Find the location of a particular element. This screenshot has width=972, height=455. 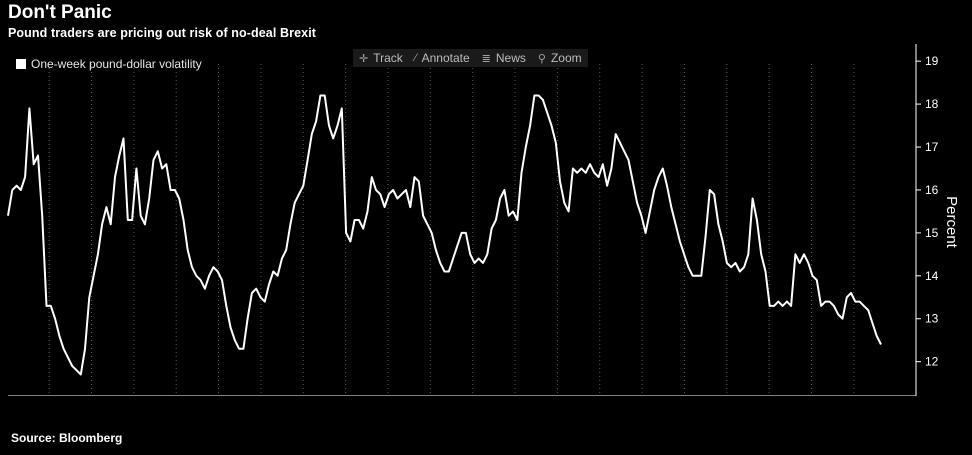

y-tick-label: 19 is located at coordinates (932, 61).